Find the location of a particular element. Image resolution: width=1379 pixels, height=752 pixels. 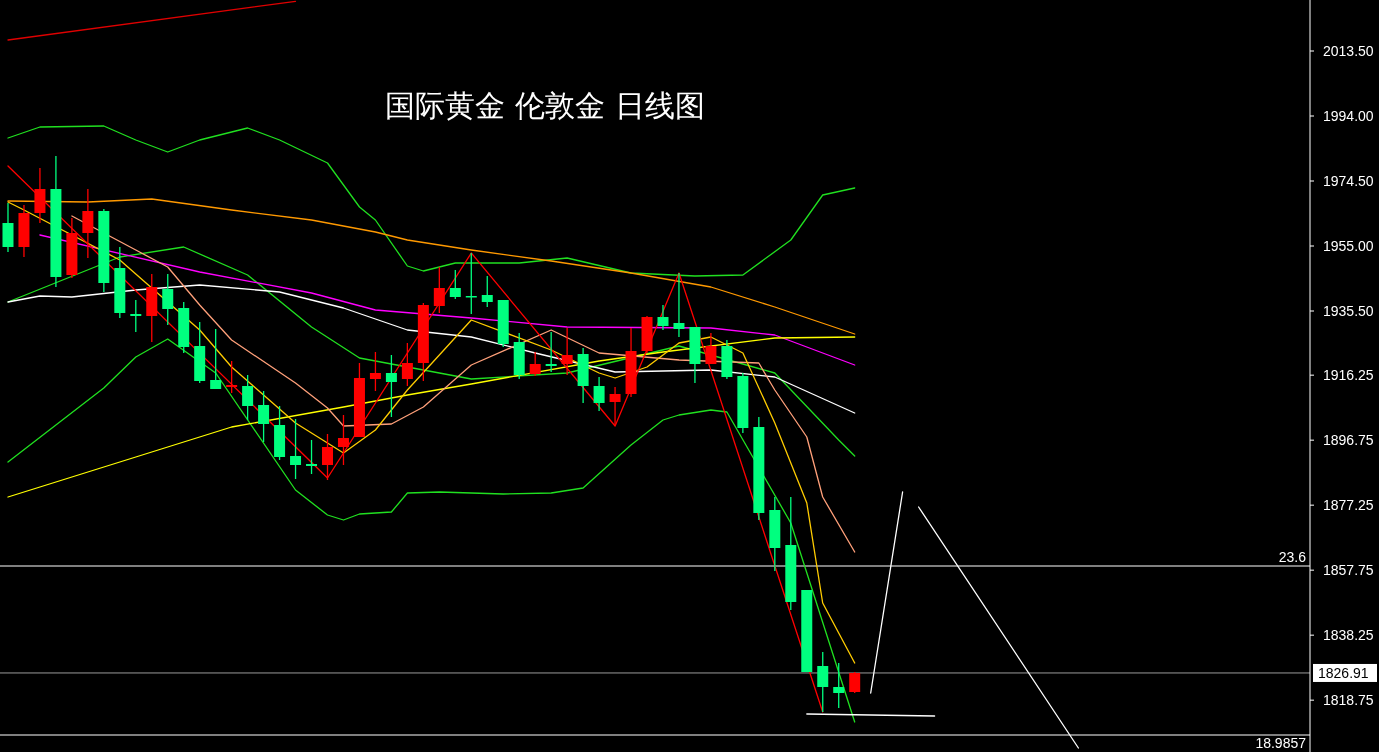

y-tick-label: 1877.25 is located at coordinates (1348, 505).